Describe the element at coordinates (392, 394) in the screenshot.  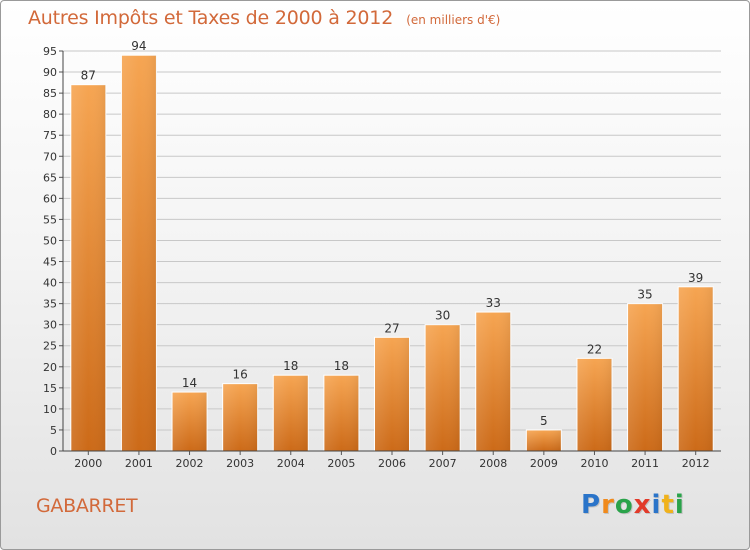
I see `bar-shine-2006` at that location.